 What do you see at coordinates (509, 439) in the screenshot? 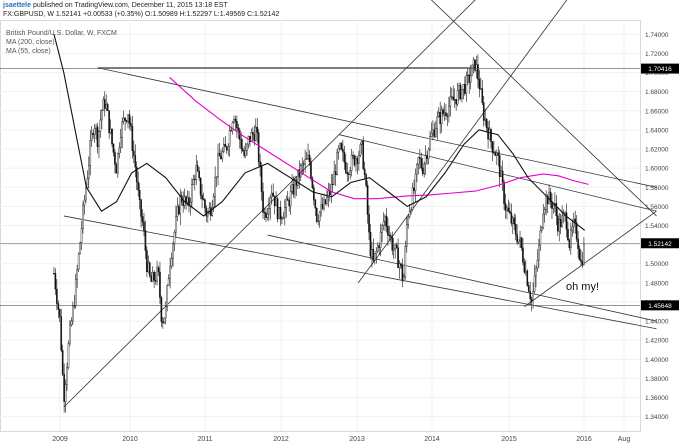
I see `x-tick-label: 2015` at bounding box center [509, 439].